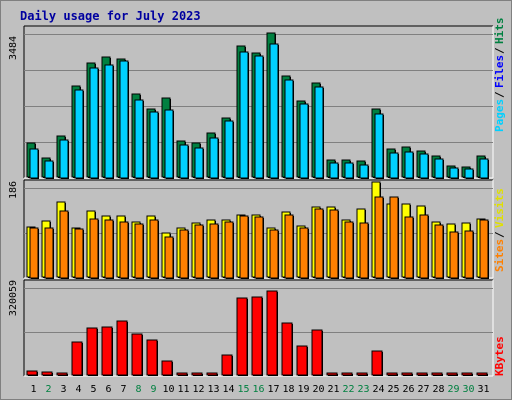  I want to click on x-tick-label-day-10: 10, so click(168, 389).